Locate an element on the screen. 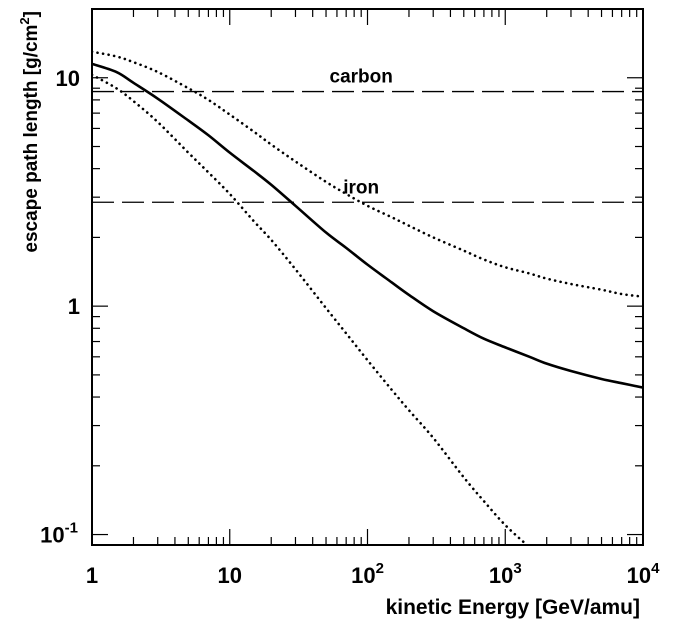 The image size is (692, 623). y-tick-label: 10-1 is located at coordinates (59, 534).